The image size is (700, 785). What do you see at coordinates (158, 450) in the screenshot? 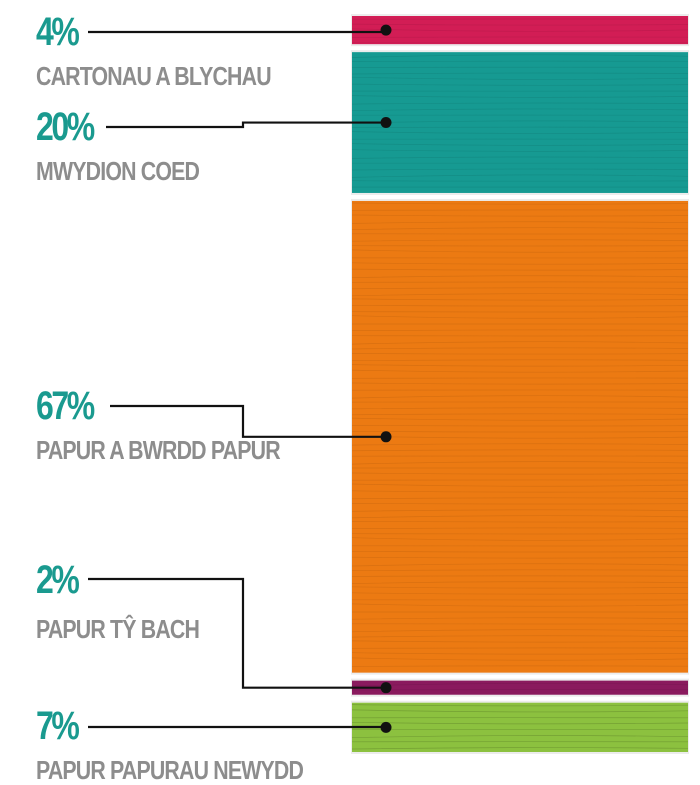
I see `label-category-papur-bwrdd: PAPUR A BWRDD PAPUR` at bounding box center [158, 450].